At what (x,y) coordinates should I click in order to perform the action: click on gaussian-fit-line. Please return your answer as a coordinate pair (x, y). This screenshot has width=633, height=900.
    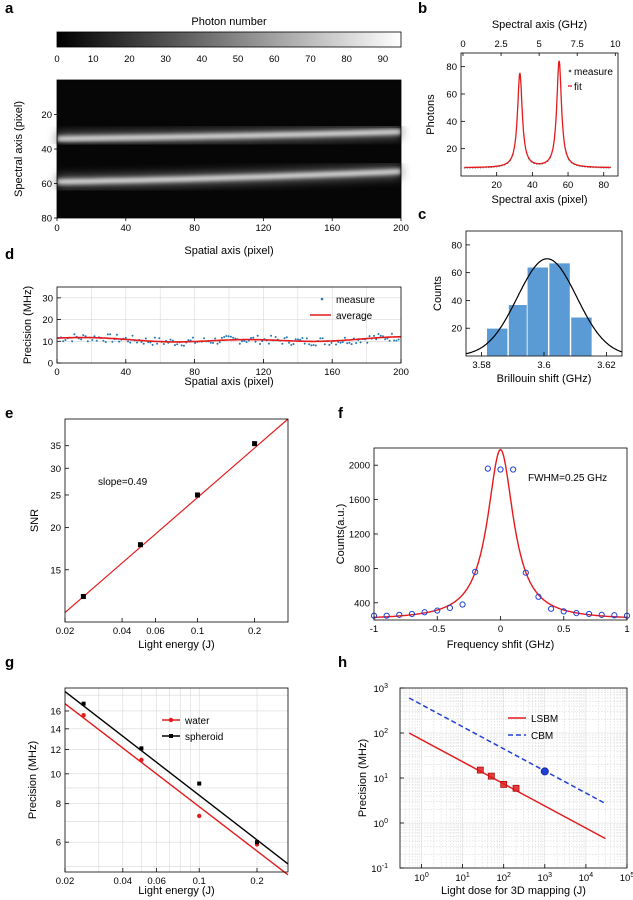
    Looking at the image, I should click on (544, 306).